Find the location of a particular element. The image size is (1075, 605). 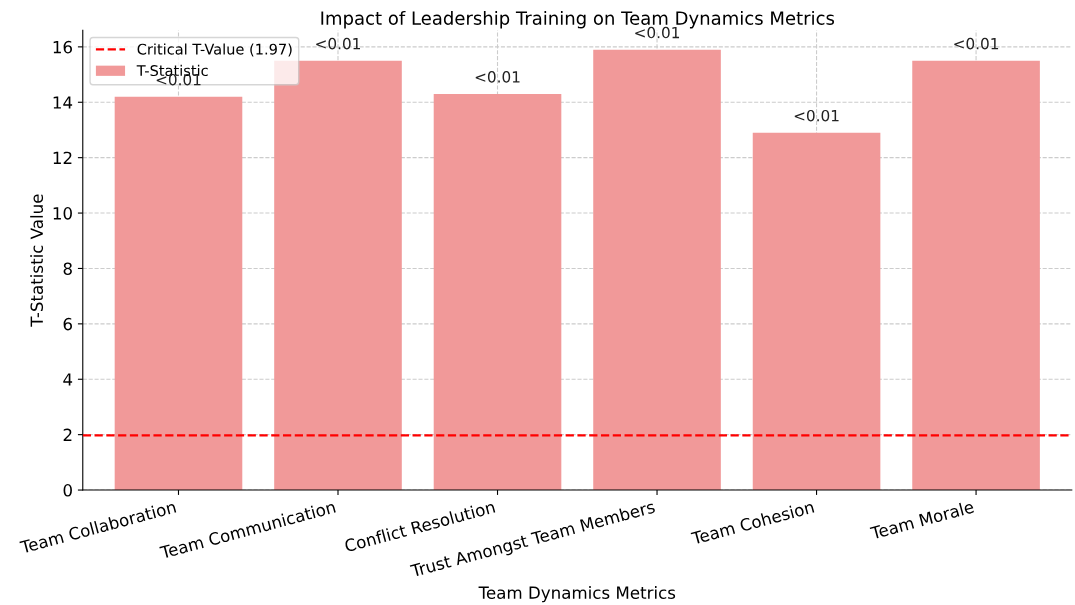

y-tick-label: 4 is located at coordinates (68, 379).